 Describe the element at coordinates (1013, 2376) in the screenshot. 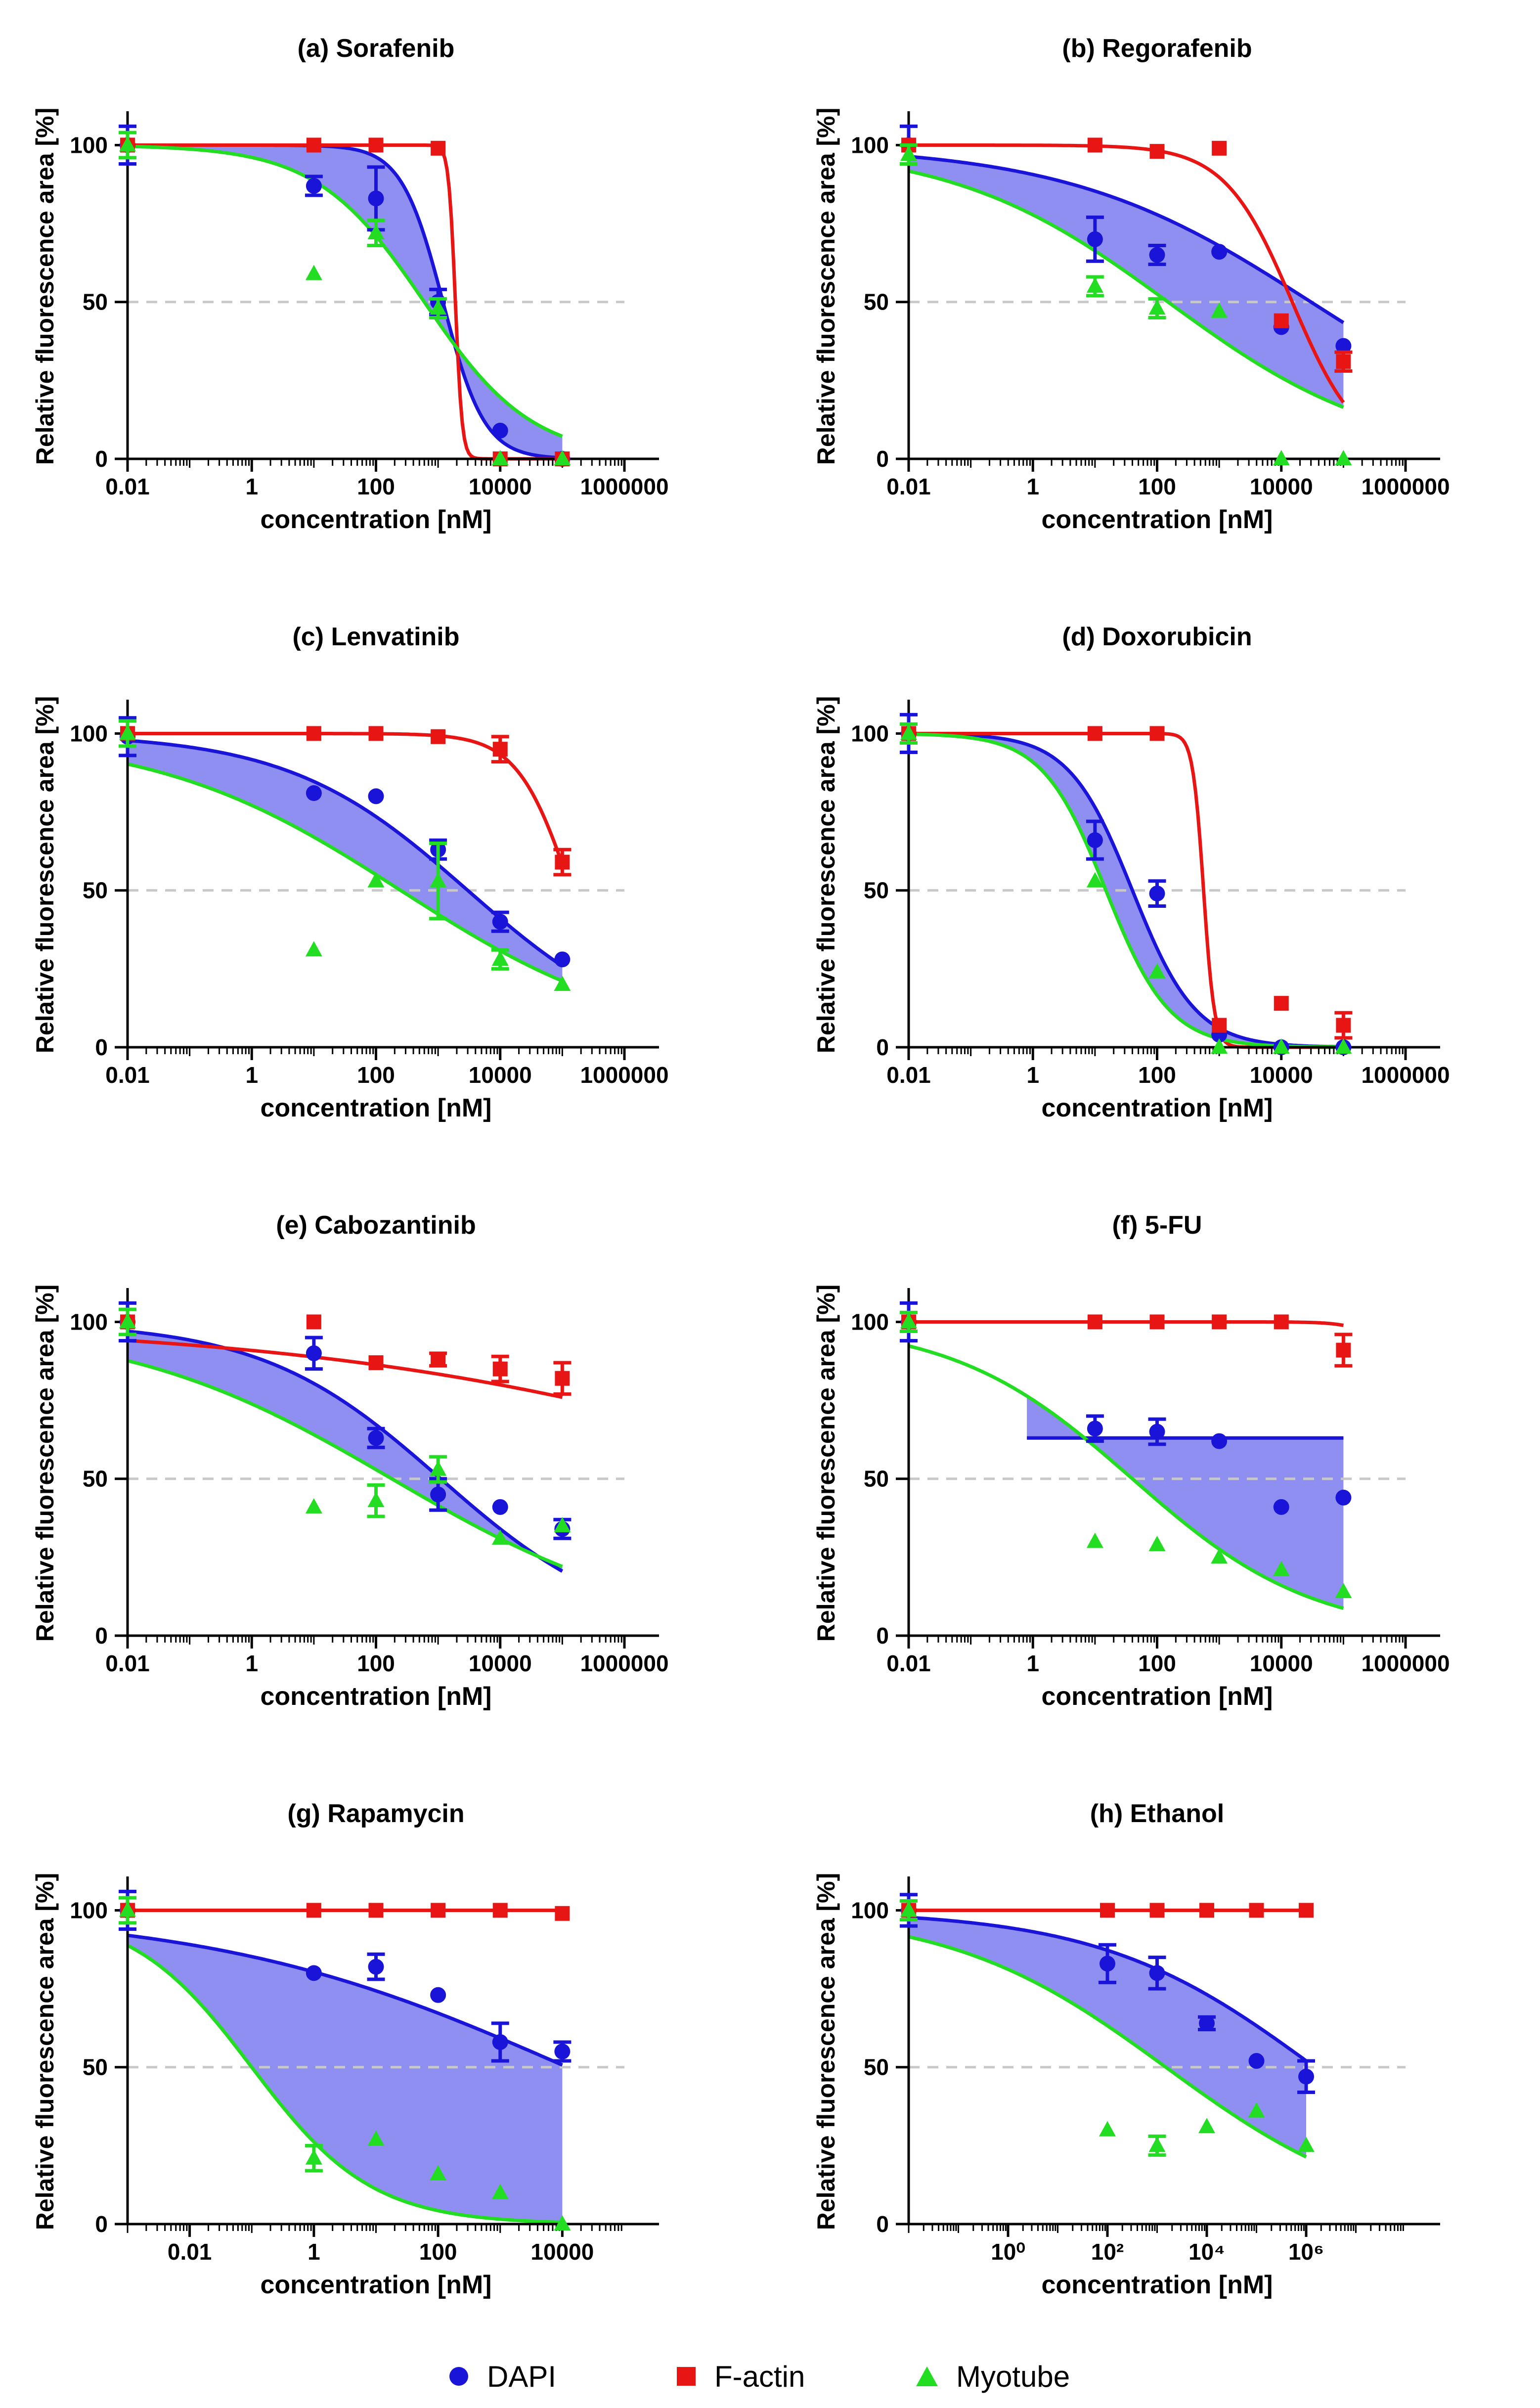

I see `legend-label-myotube: Myotube` at that location.